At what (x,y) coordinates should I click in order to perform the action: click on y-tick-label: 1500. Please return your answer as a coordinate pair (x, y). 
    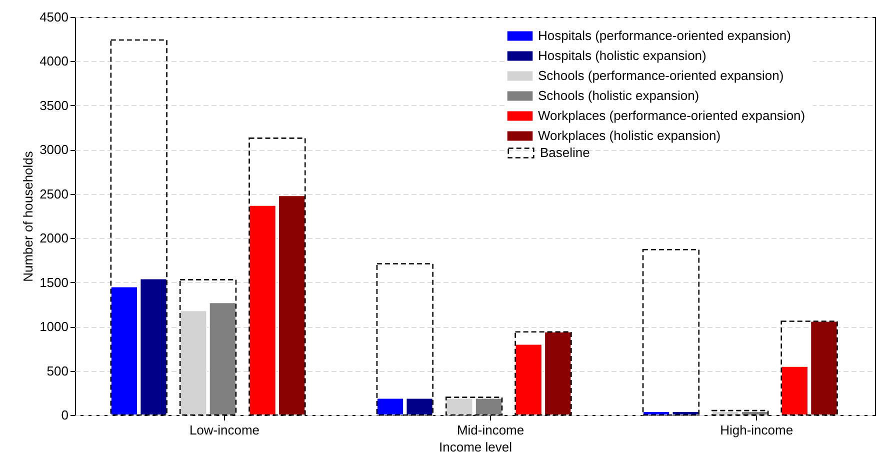
    Looking at the image, I should click on (54, 282).